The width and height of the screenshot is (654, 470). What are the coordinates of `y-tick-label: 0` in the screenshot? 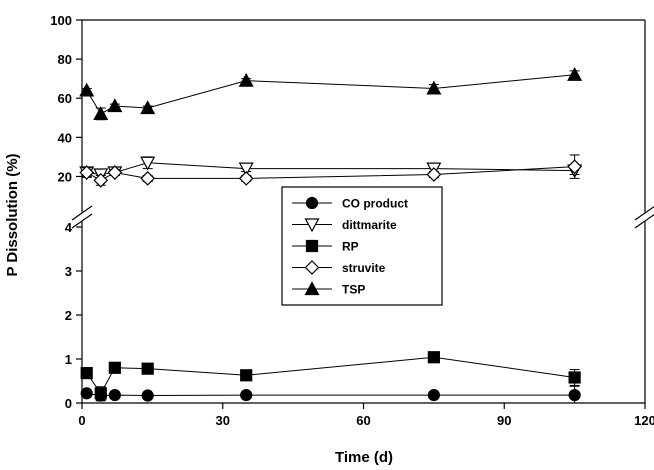 It's located at (68, 403).